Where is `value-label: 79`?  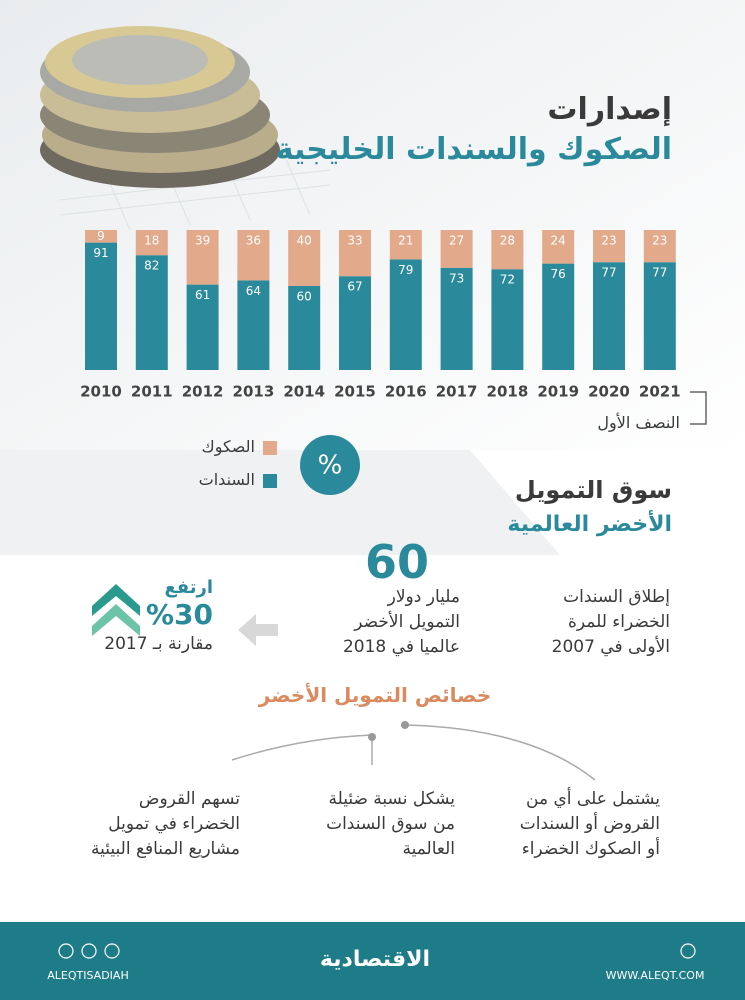
value-label: 79 is located at coordinates (405, 270).